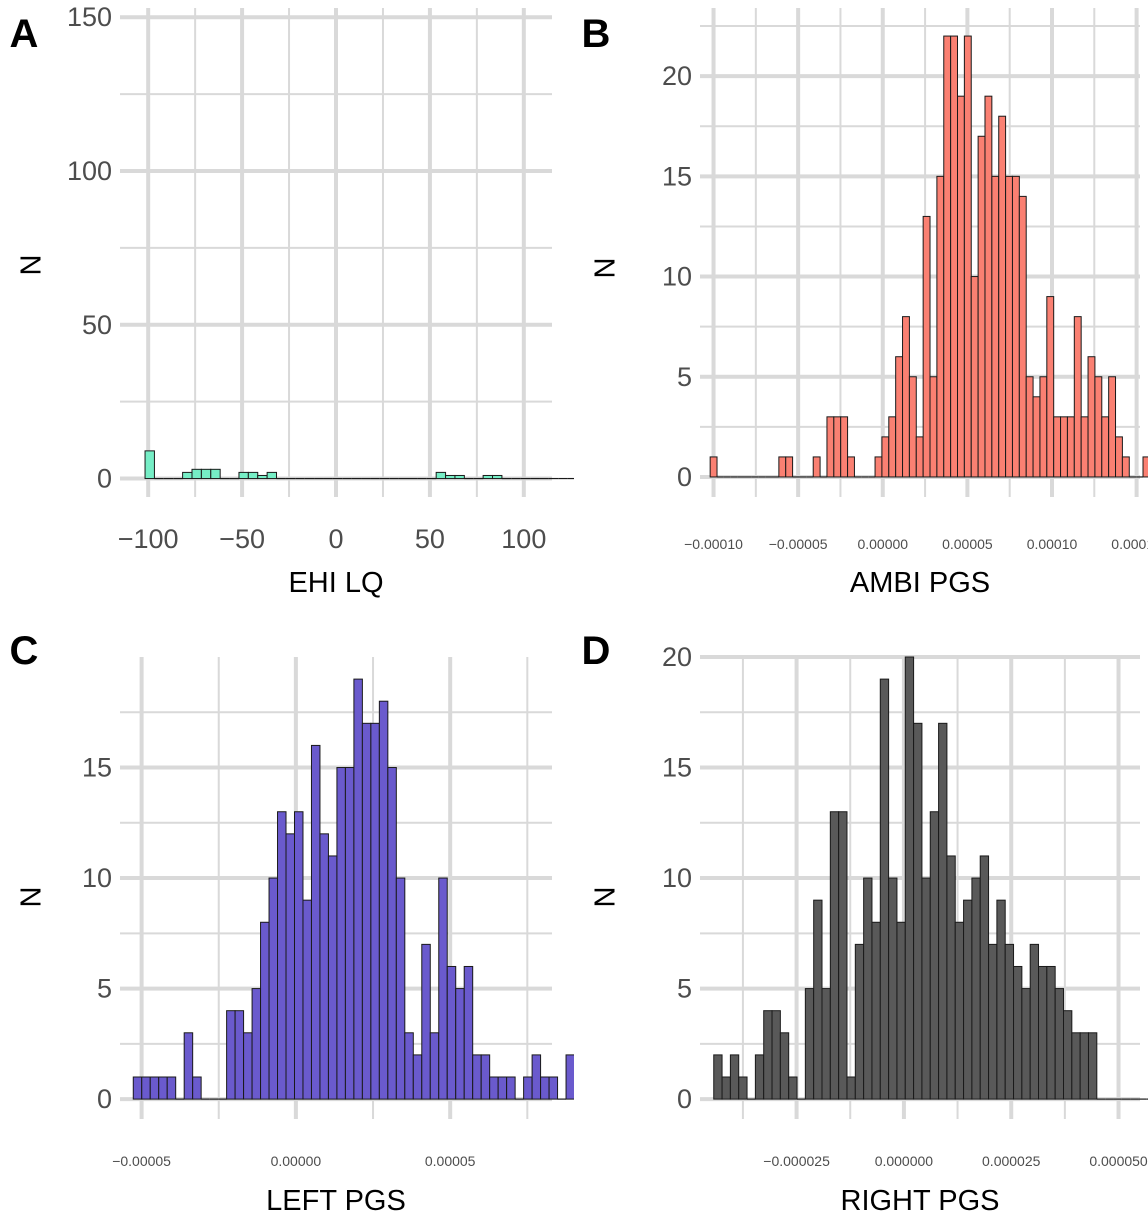 The image size is (1148, 1222). Describe the element at coordinates (796, 1161) in the screenshot. I see `x-tick-label: −0.000025` at that location.